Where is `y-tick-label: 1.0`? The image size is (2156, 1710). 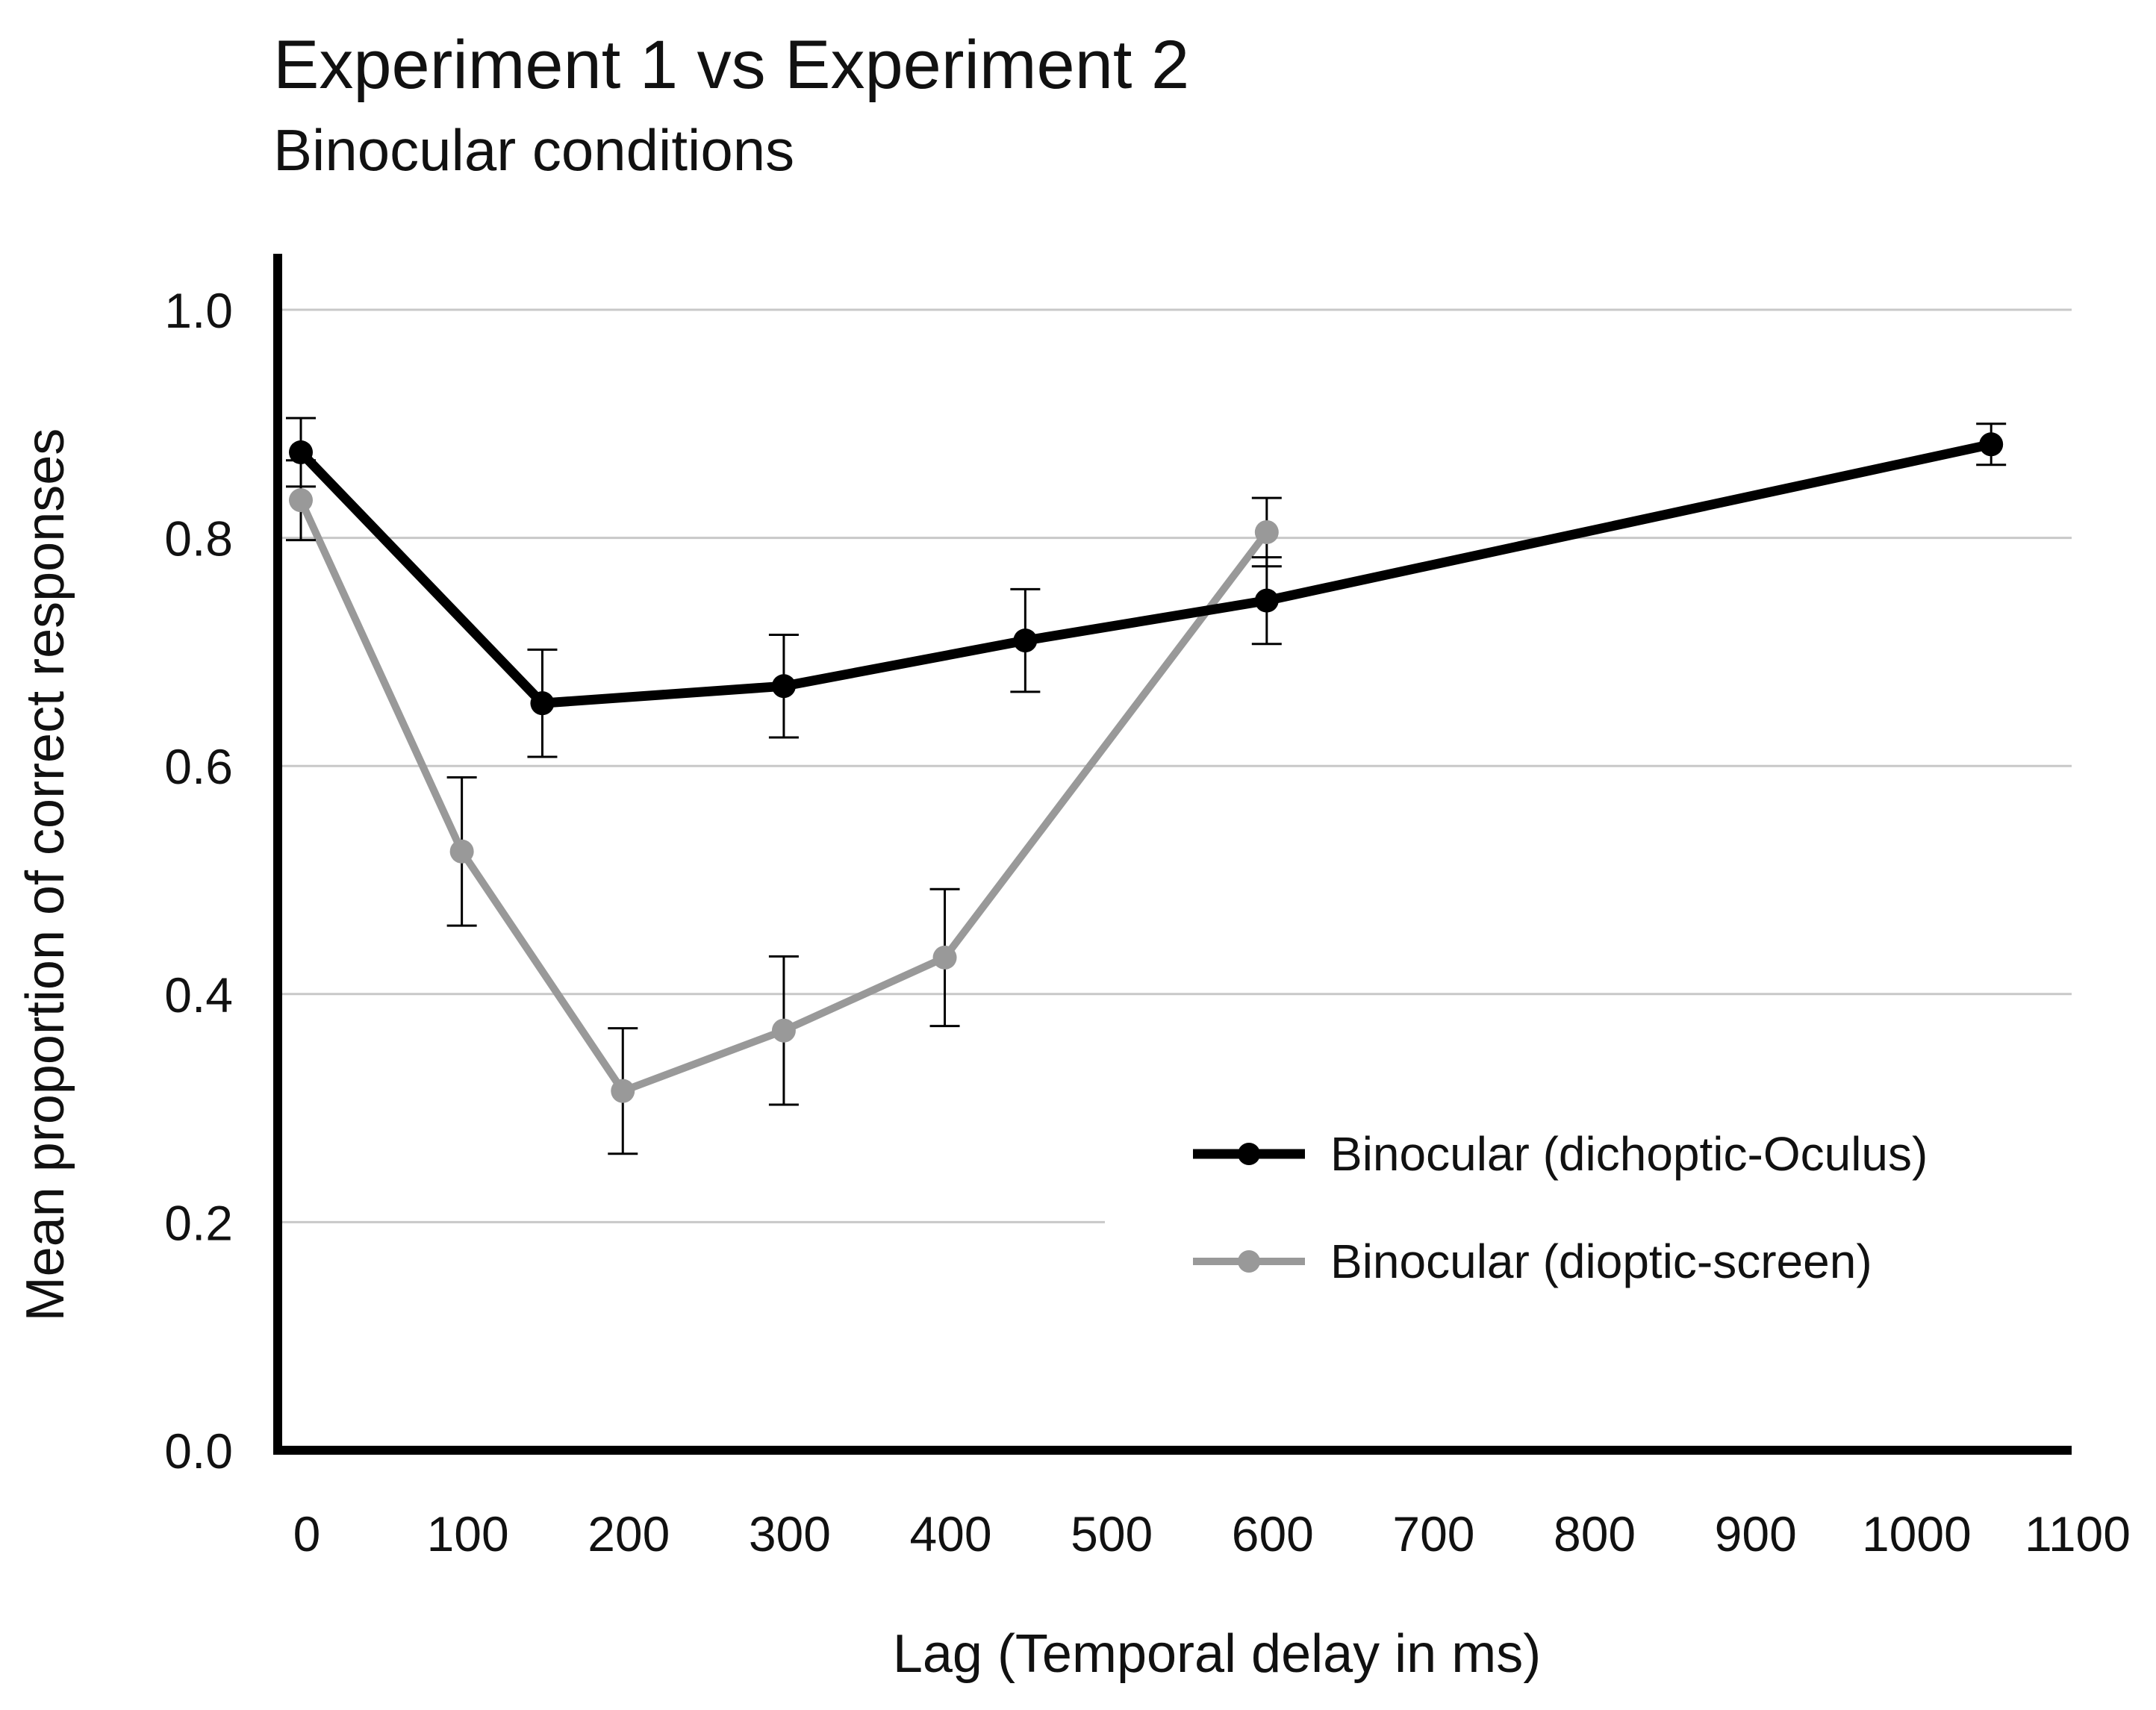 y-tick-label: 1.0 is located at coordinates (198, 310).